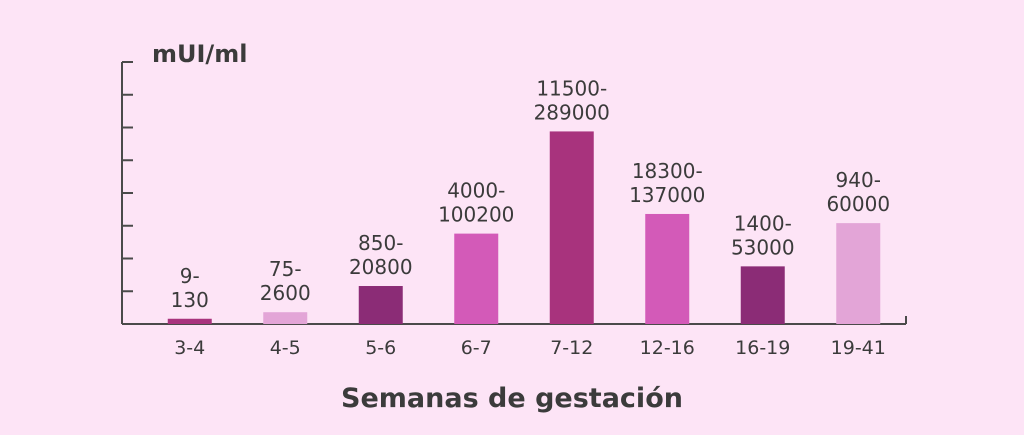  Describe the element at coordinates (476, 191) in the screenshot. I see `bar-value-label: 4000-` at that location.